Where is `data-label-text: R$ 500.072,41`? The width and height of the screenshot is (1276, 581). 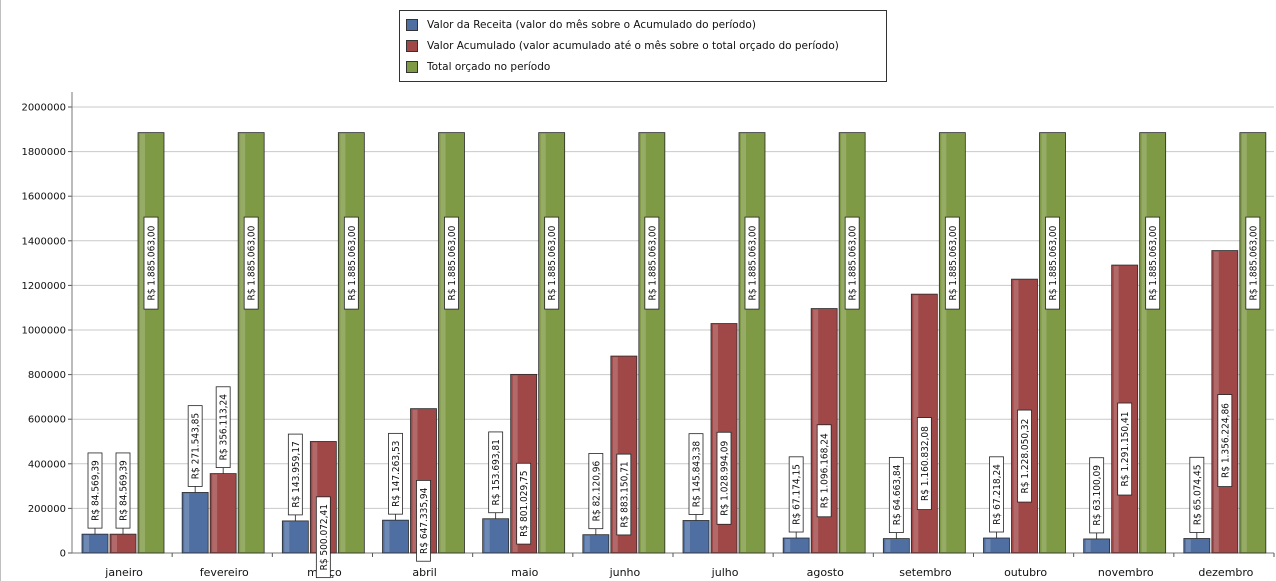
data-label-text: R$ 500.072,41 is located at coordinates (324, 537).